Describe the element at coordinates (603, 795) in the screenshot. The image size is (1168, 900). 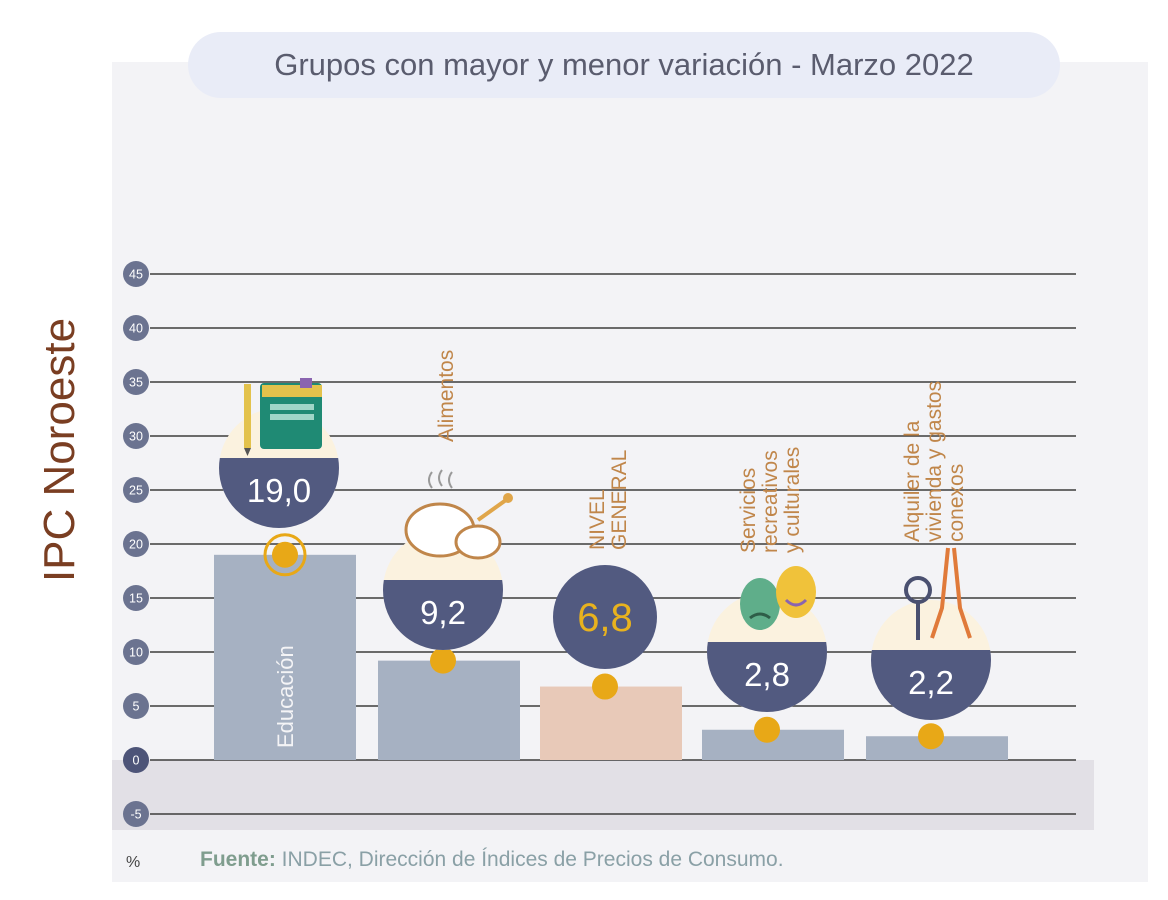
I see `negative-band` at that location.